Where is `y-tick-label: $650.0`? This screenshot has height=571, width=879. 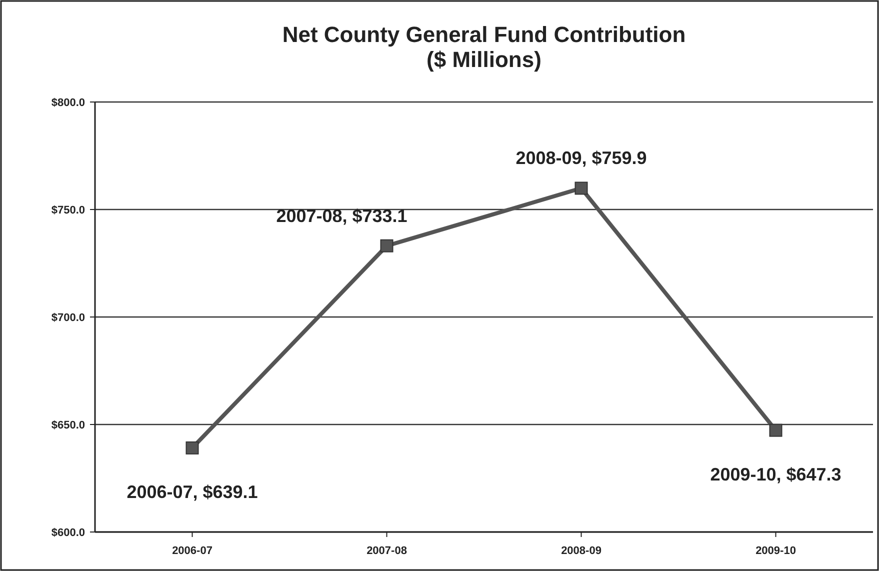
y-tick-label: $650.0 is located at coordinates (68, 425).